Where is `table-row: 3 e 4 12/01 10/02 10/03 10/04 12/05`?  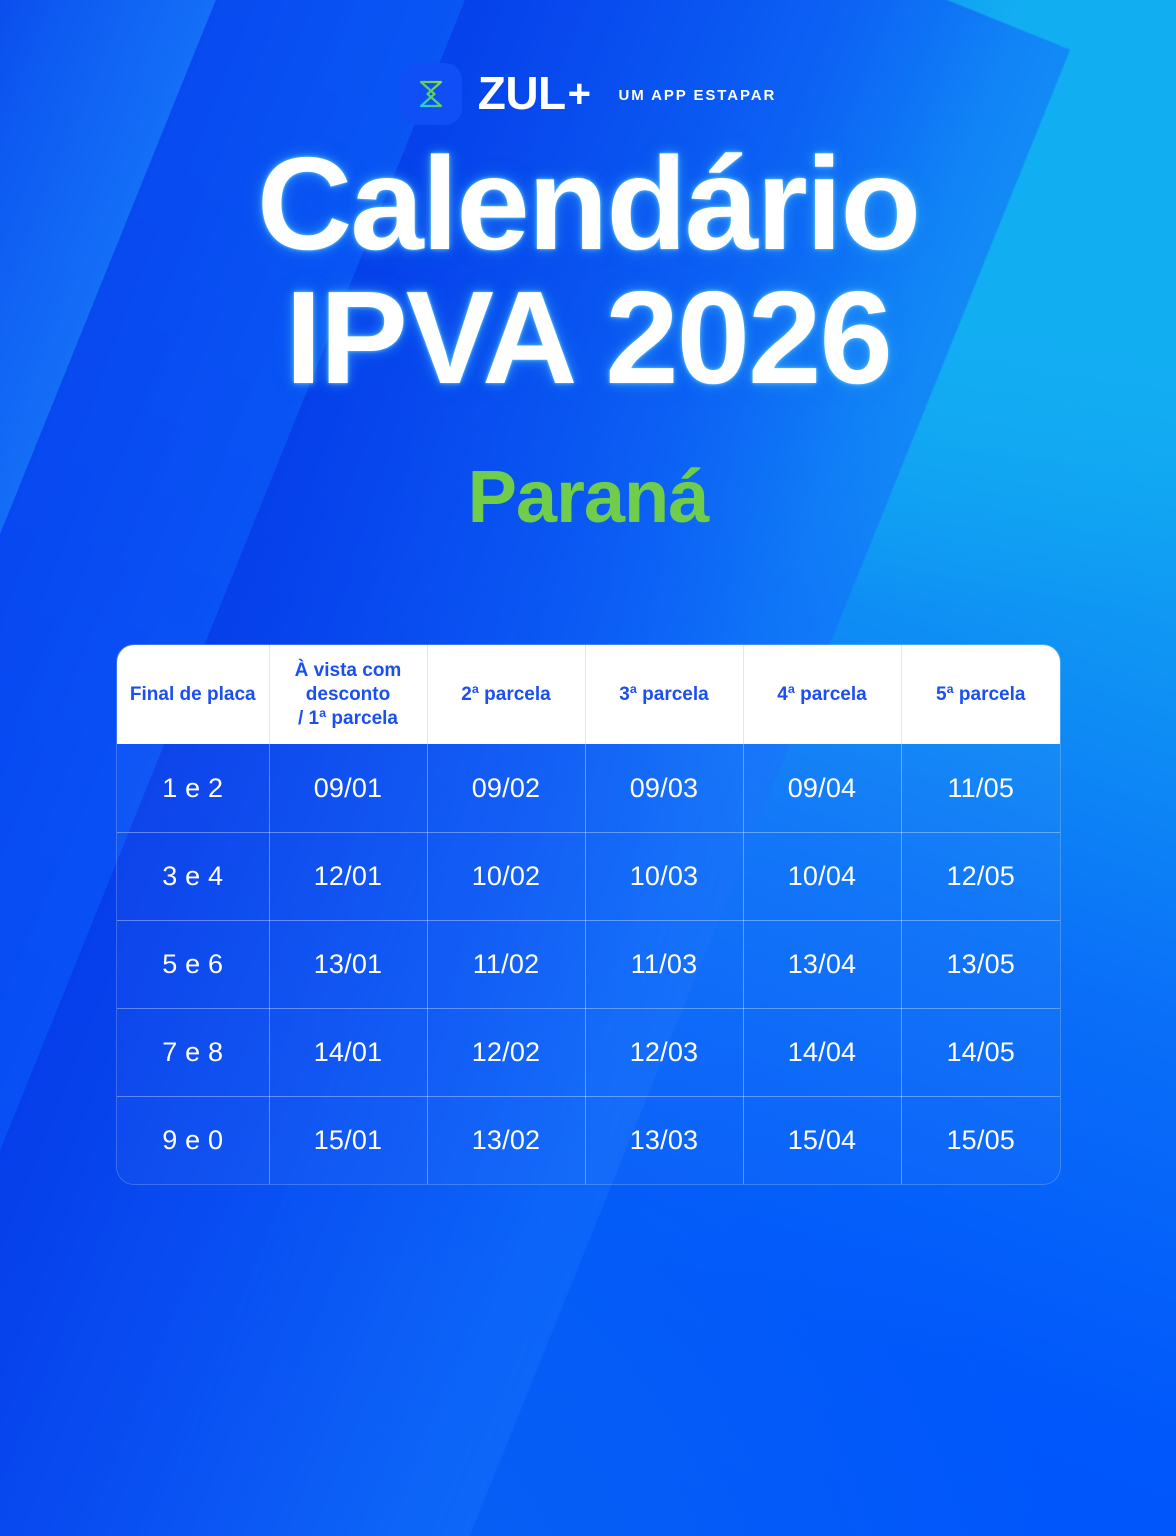
table-row: 3 e 4 12/01 10/02 10/03 10/04 12/05 is located at coordinates (588, 876).